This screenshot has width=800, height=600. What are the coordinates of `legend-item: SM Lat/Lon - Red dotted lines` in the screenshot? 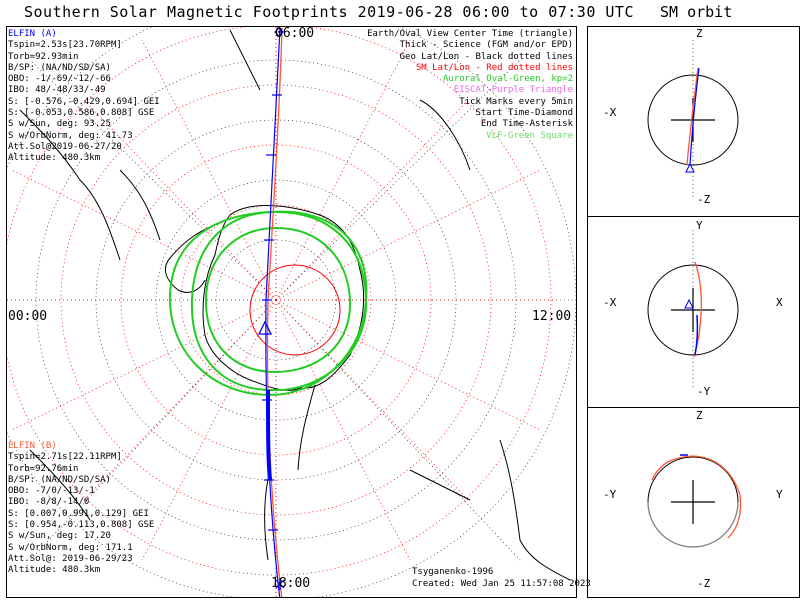 It's located at (494, 67).